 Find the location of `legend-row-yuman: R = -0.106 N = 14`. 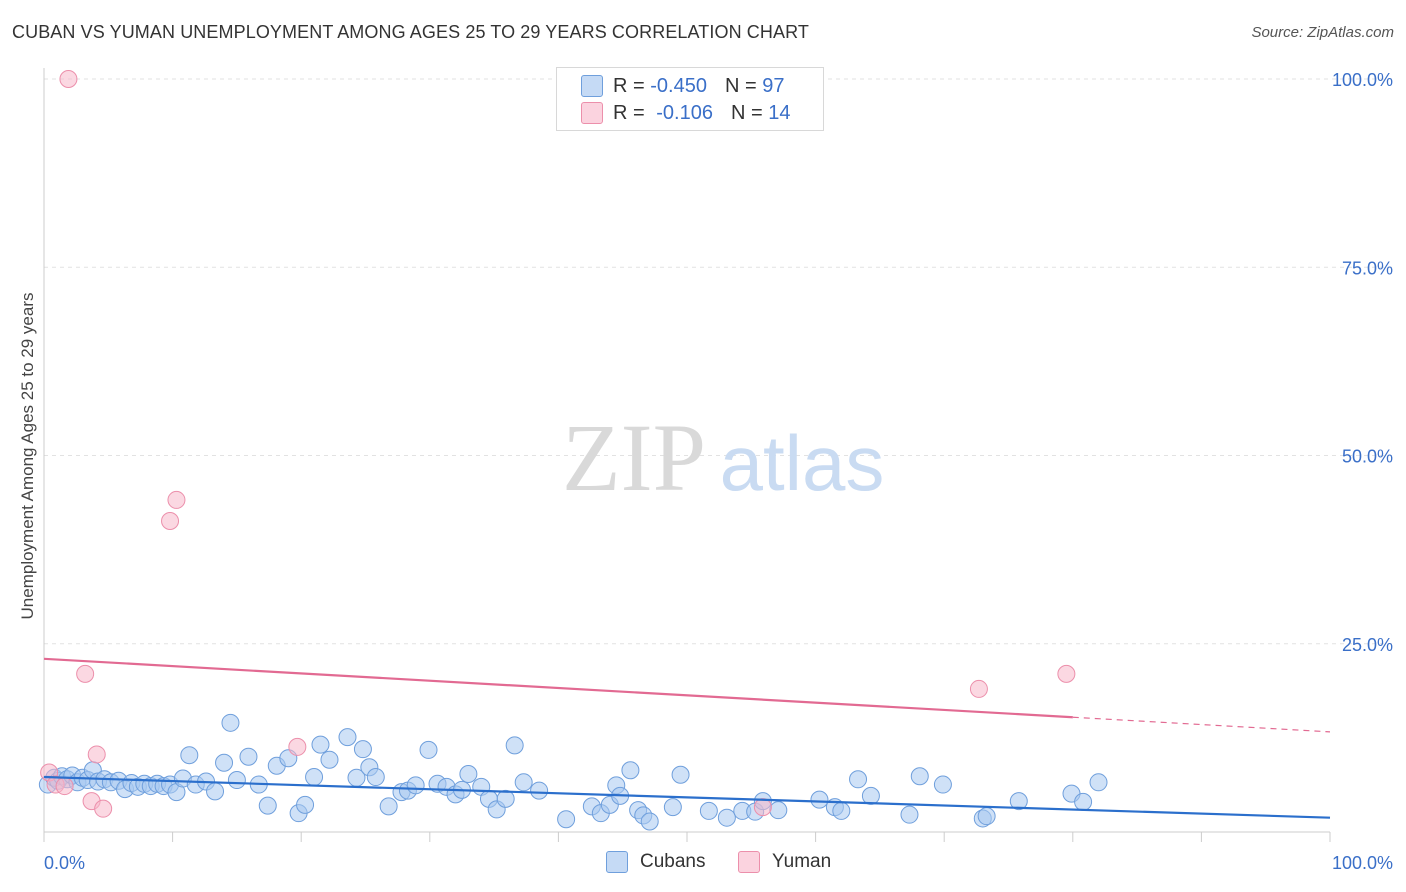

legend-row-yuman: R = -0.106 N = 14 is located at coordinates (685, 113).